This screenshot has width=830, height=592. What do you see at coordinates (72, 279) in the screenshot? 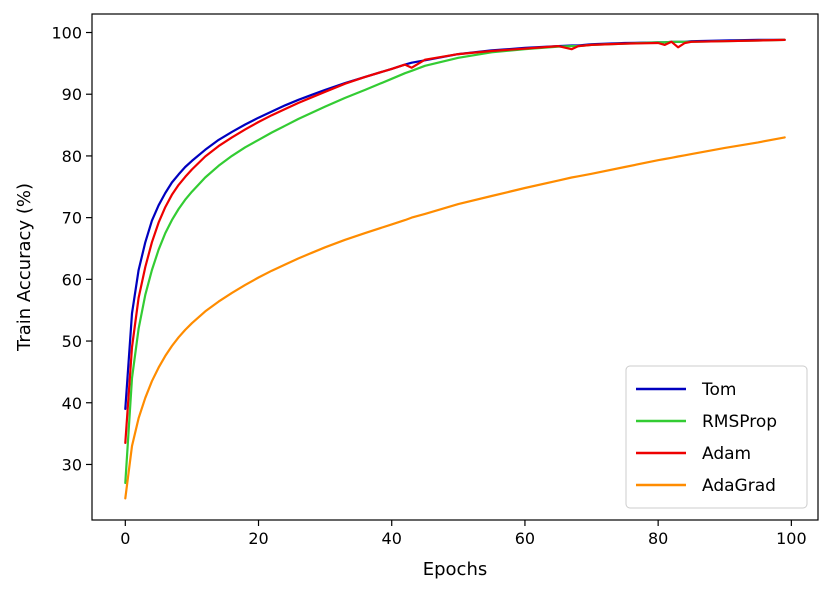
I see `y-tick-label: 60` at bounding box center [72, 279].